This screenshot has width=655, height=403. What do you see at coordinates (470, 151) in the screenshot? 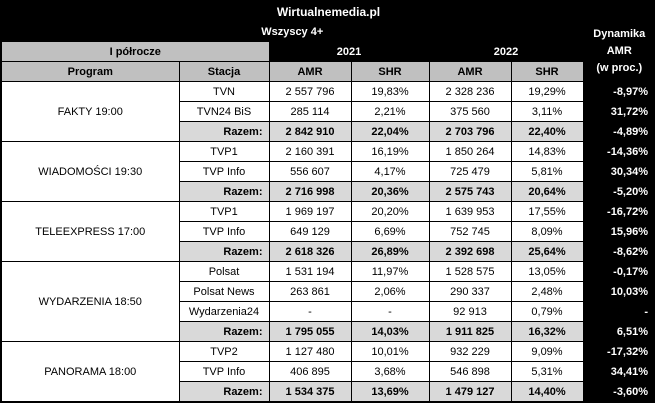
I see `amr-2022-cell: 1 850 264` at bounding box center [470, 151].